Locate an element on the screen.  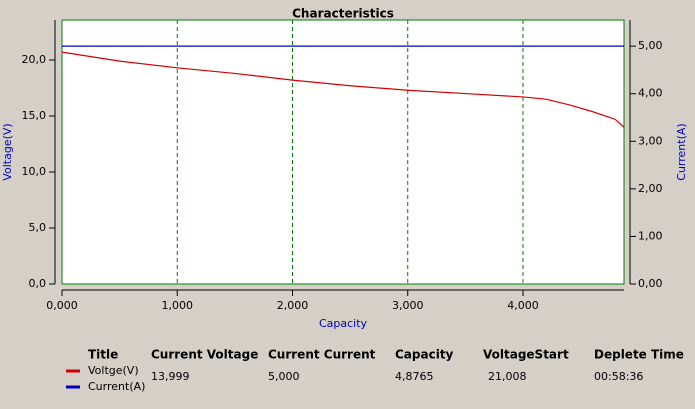
table-cell: 21,008 is located at coordinates (507, 376).